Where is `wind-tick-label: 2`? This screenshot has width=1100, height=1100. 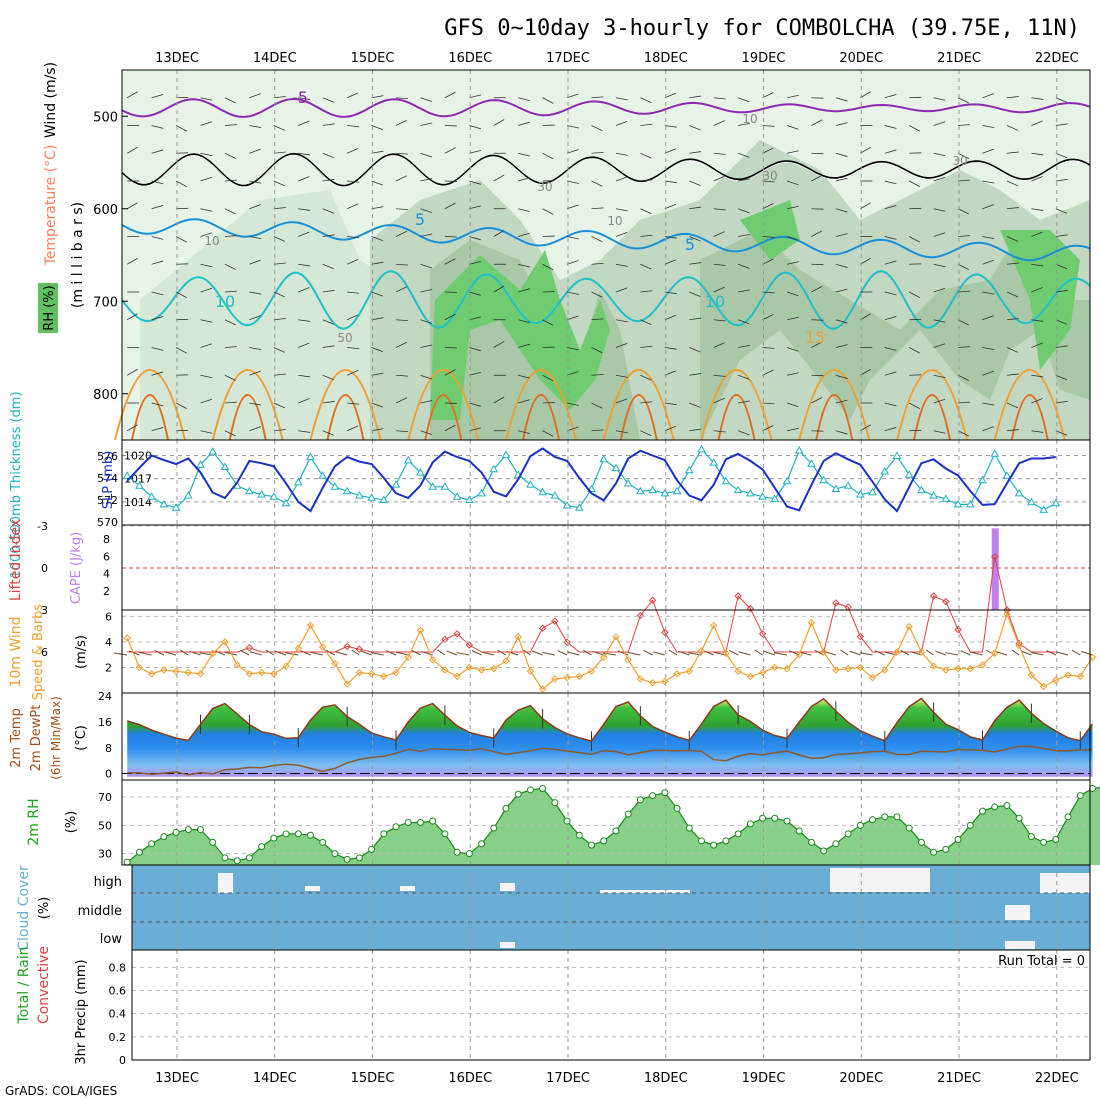
wind-tick-label: 2 is located at coordinates (108, 667).